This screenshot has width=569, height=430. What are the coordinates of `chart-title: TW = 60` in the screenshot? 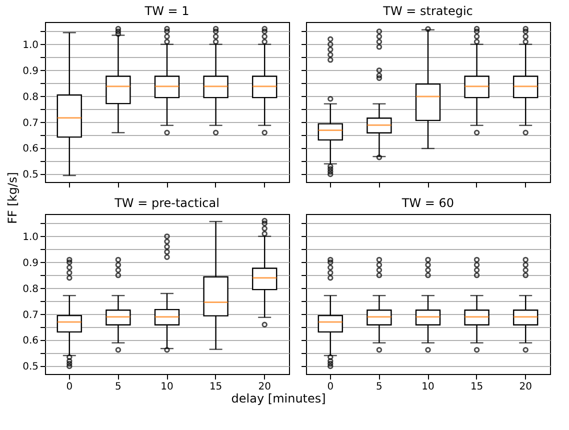 It's located at (427, 203).